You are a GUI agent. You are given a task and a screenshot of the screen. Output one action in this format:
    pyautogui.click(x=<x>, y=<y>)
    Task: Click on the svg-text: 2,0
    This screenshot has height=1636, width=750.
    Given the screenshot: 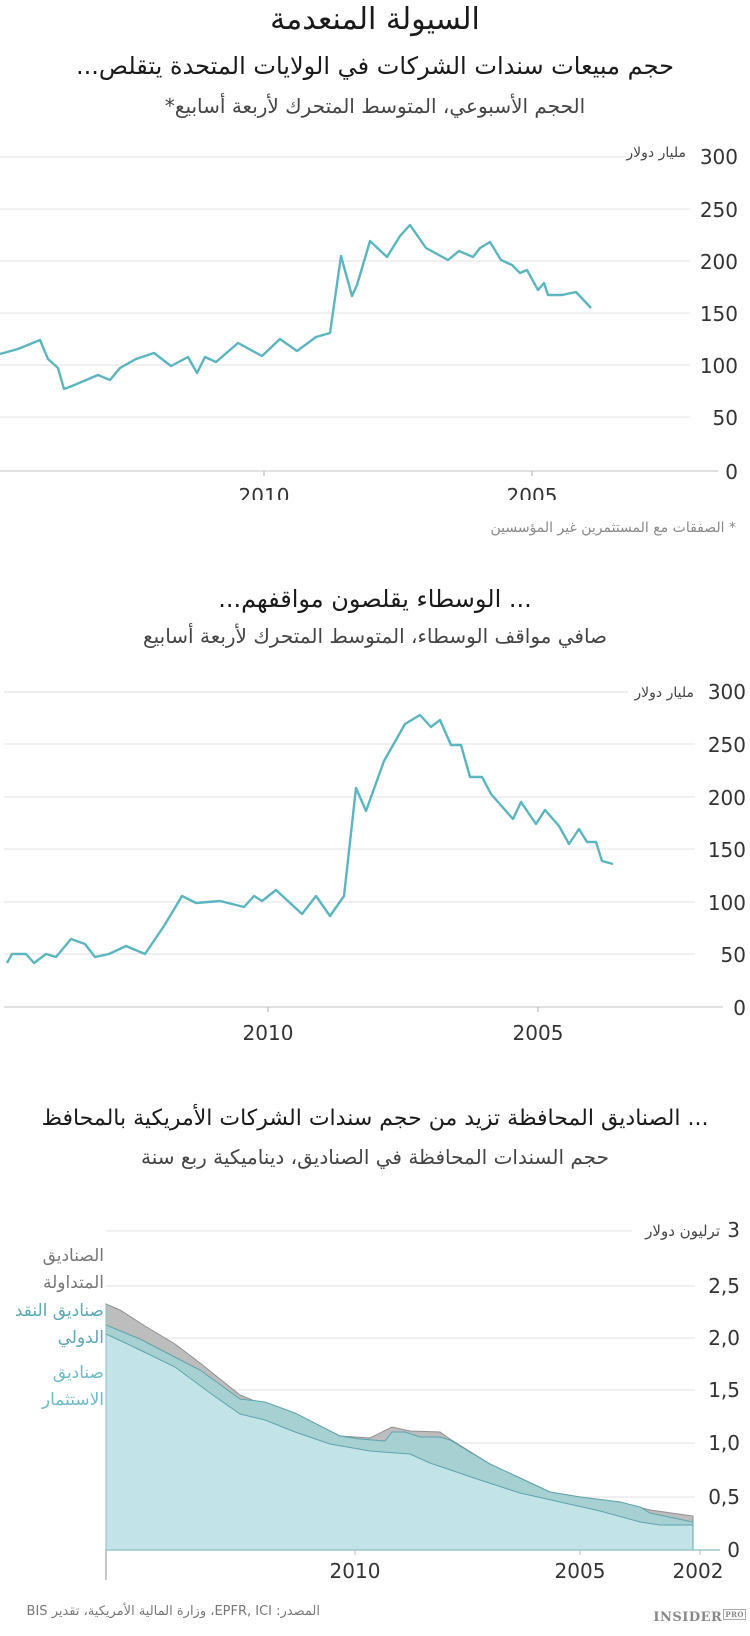 What is the action you would take?
    pyautogui.click(x=724, y=1338)
    